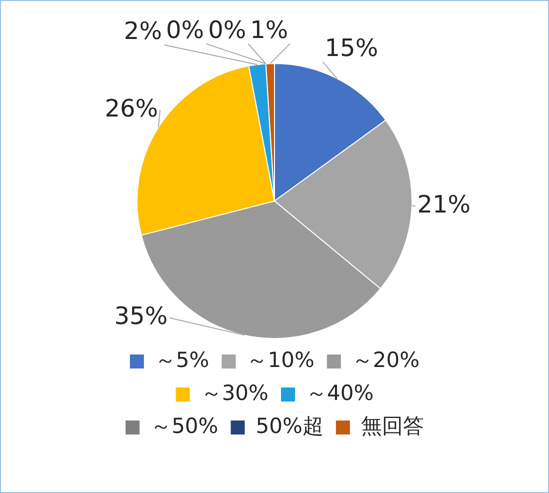 The height and width of the screenshot is (493, 549). What do you see at coordinates (234, 392) in the screenshot?
I see `legend-label: ～30%` at bounding box center [234, 392].